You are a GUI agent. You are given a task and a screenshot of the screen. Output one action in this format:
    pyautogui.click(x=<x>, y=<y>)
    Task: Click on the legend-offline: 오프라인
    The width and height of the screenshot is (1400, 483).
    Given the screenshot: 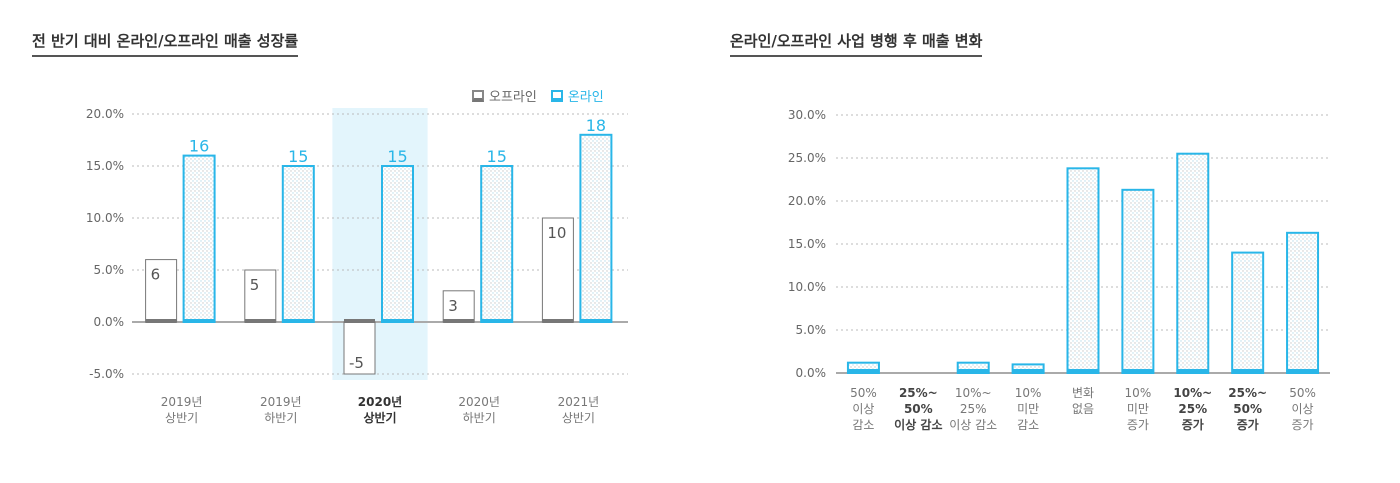 What is the action you would take?
    pyautogui.click(x=504, y=95)
    